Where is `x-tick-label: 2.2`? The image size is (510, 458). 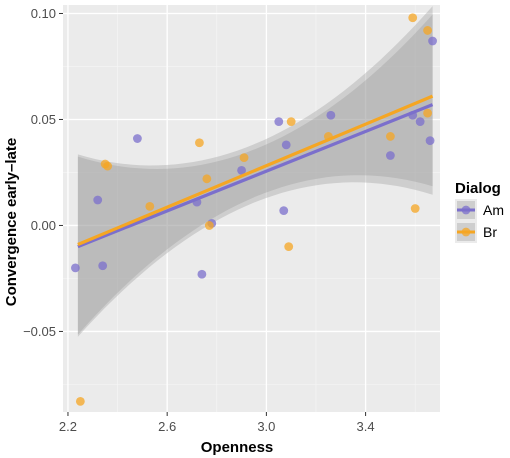
x-tick-label: 2.2 is located at coordinates (68, 426).